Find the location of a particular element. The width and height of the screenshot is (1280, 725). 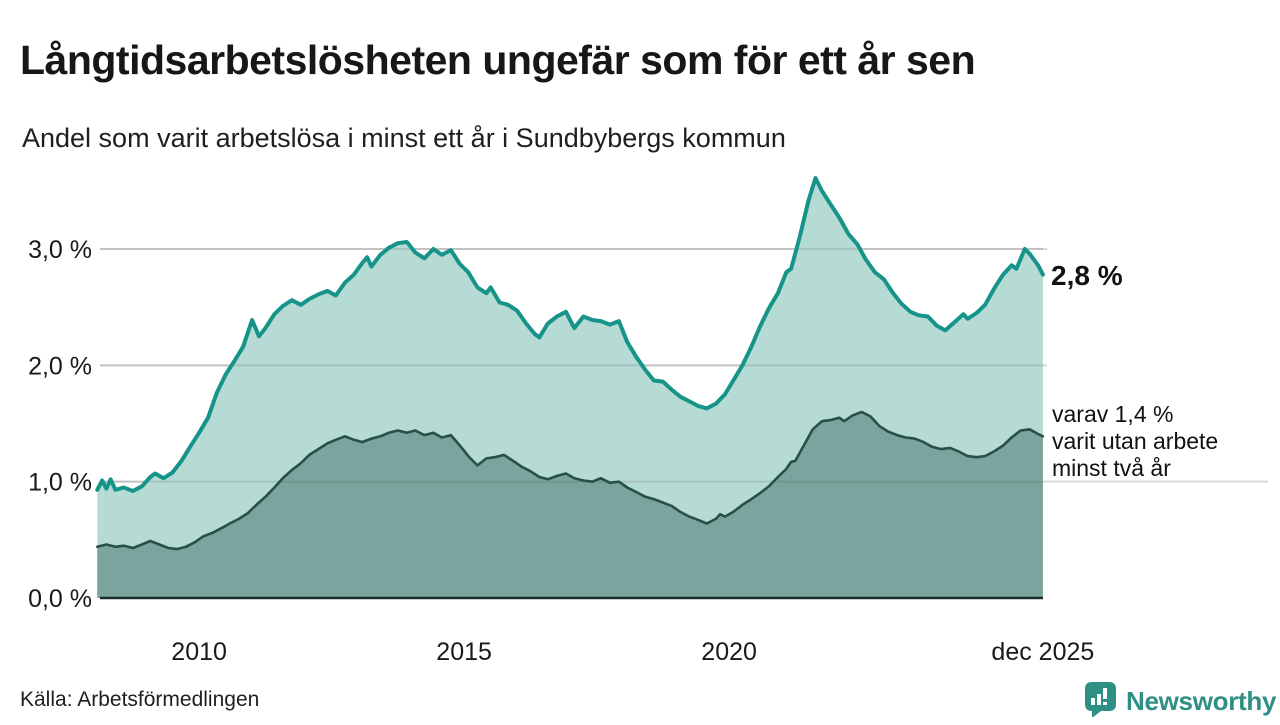

y-tick-label: 3,0 % is located at coordinates (60, 250).